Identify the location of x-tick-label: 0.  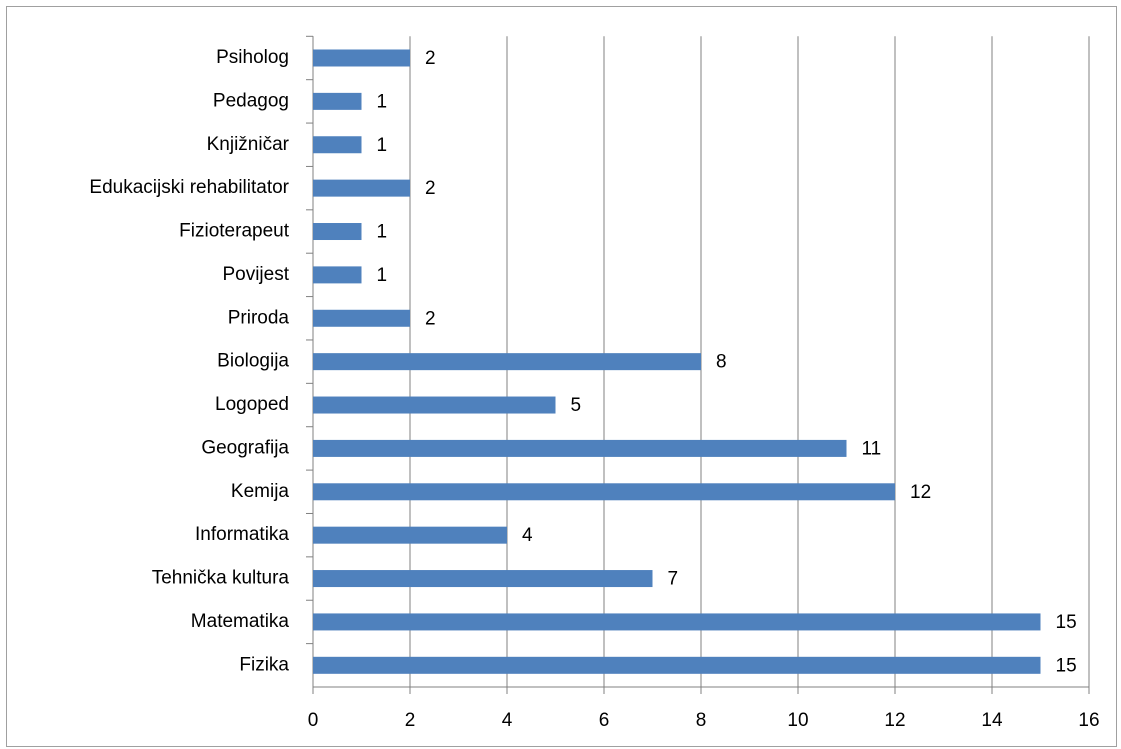
(313, 720).